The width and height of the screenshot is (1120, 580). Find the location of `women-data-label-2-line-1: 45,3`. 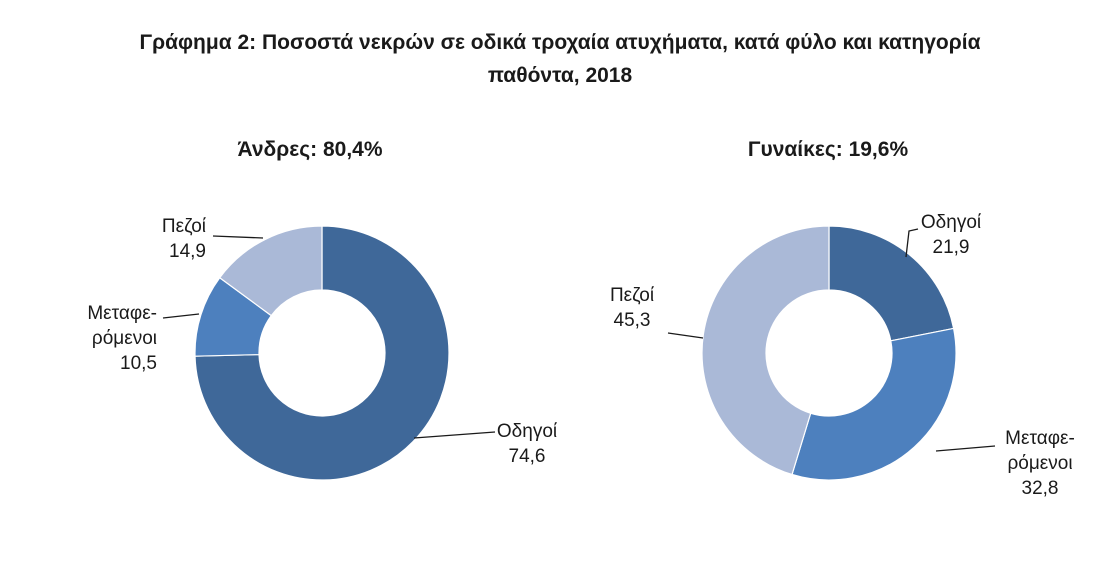

women-data-label-2-line-1: 45,3 is located at coordinates (632, 320).